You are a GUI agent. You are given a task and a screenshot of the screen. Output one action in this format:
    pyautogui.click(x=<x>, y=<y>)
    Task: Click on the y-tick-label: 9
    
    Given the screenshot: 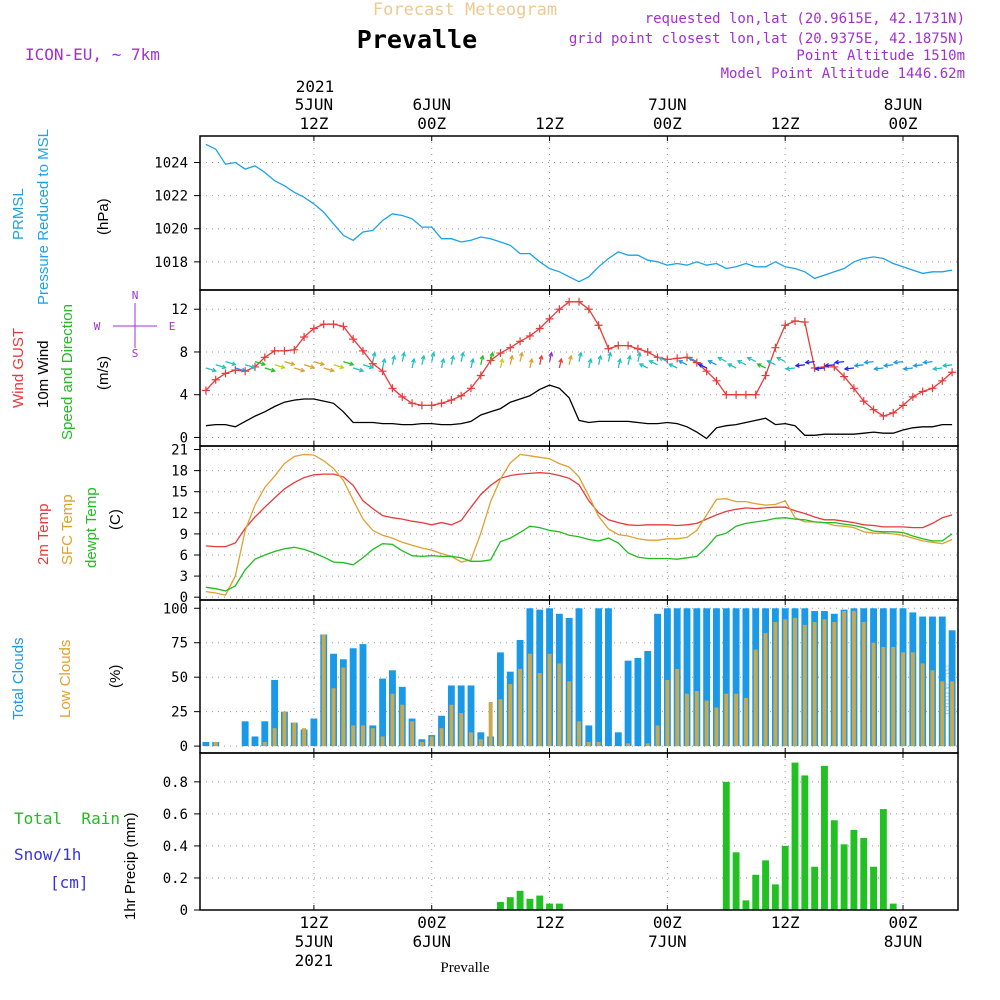 What is the action you would take?
    pyautogui.click(x=184, y=535)
    